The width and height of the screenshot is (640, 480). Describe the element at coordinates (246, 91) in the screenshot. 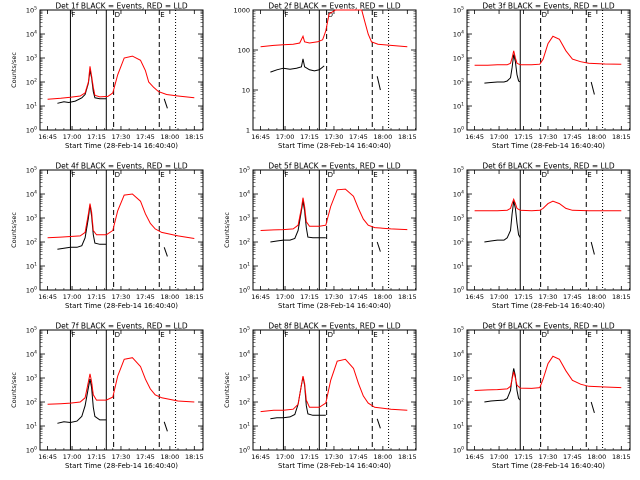

I see `y-tick-label: 10` at that location.